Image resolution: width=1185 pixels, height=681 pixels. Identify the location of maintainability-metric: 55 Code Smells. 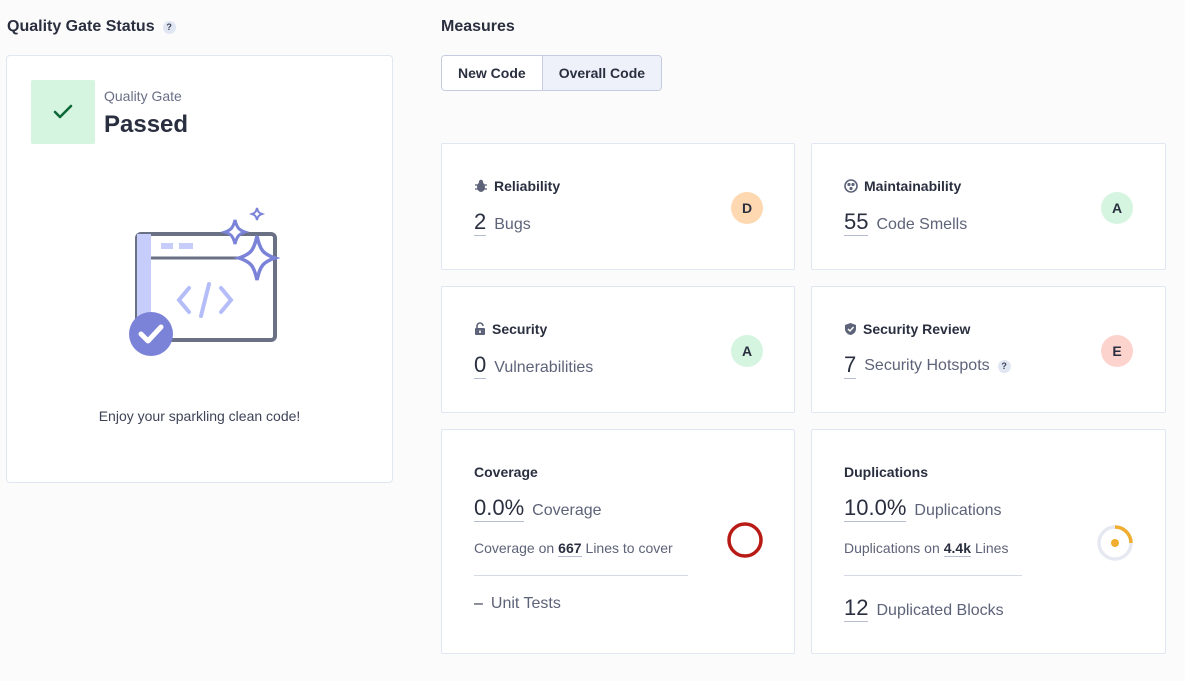
(905, 223).